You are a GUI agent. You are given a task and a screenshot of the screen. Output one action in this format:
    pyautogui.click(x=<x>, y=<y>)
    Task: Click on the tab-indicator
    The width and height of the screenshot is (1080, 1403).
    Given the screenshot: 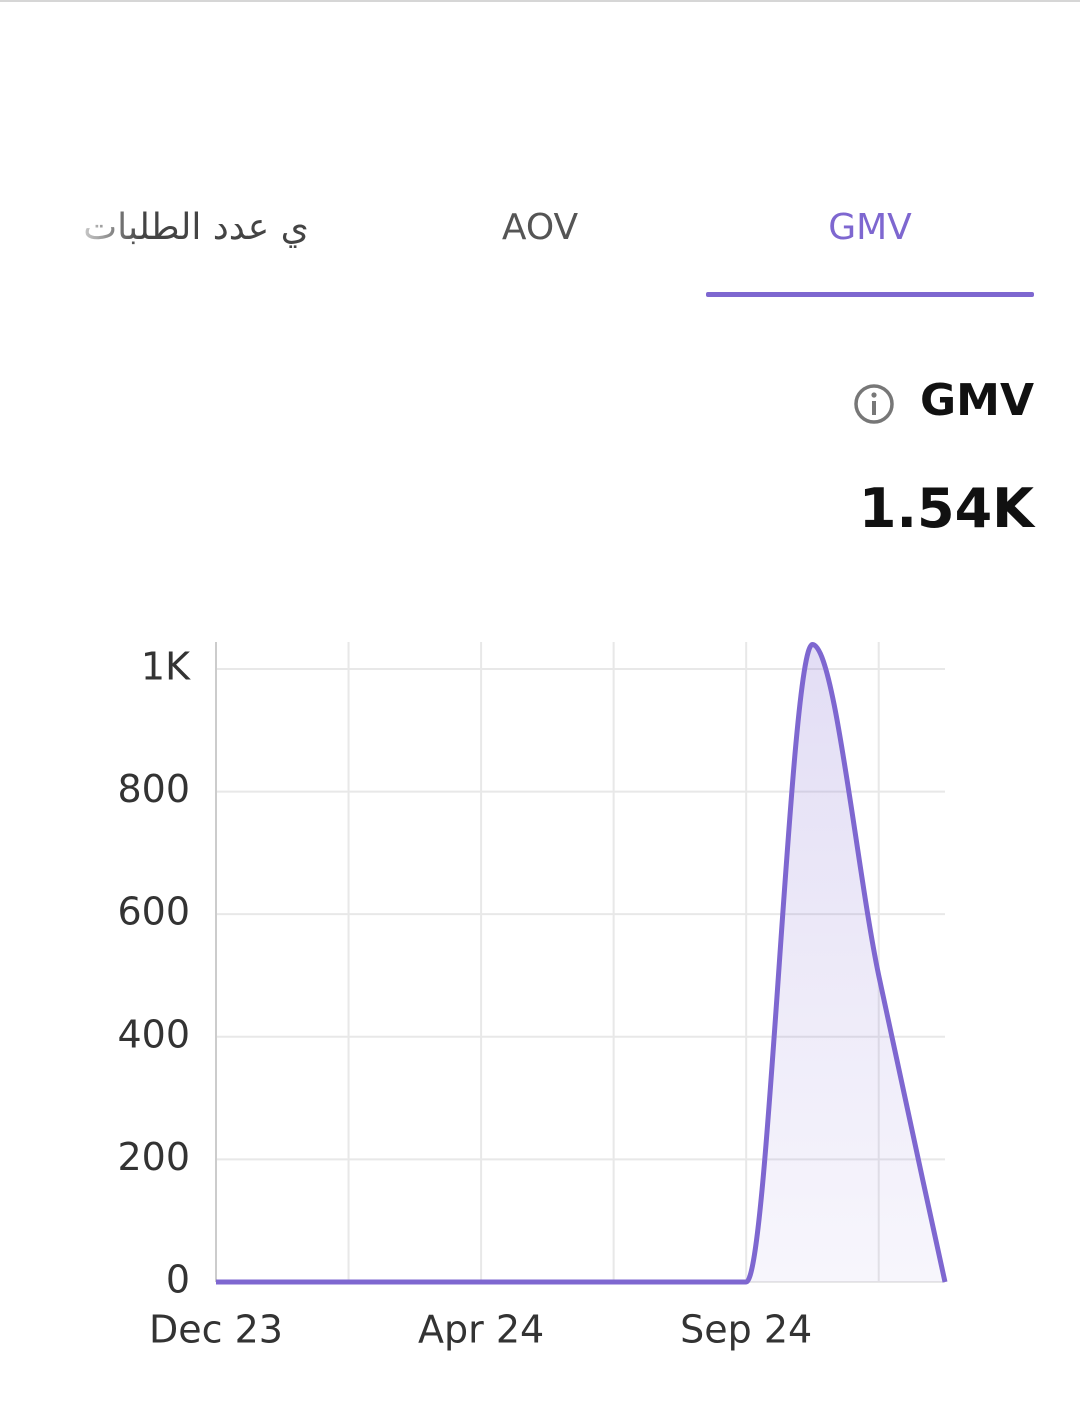 What is the action you would take?
    pyautogui.click(x=870, y=294)
    